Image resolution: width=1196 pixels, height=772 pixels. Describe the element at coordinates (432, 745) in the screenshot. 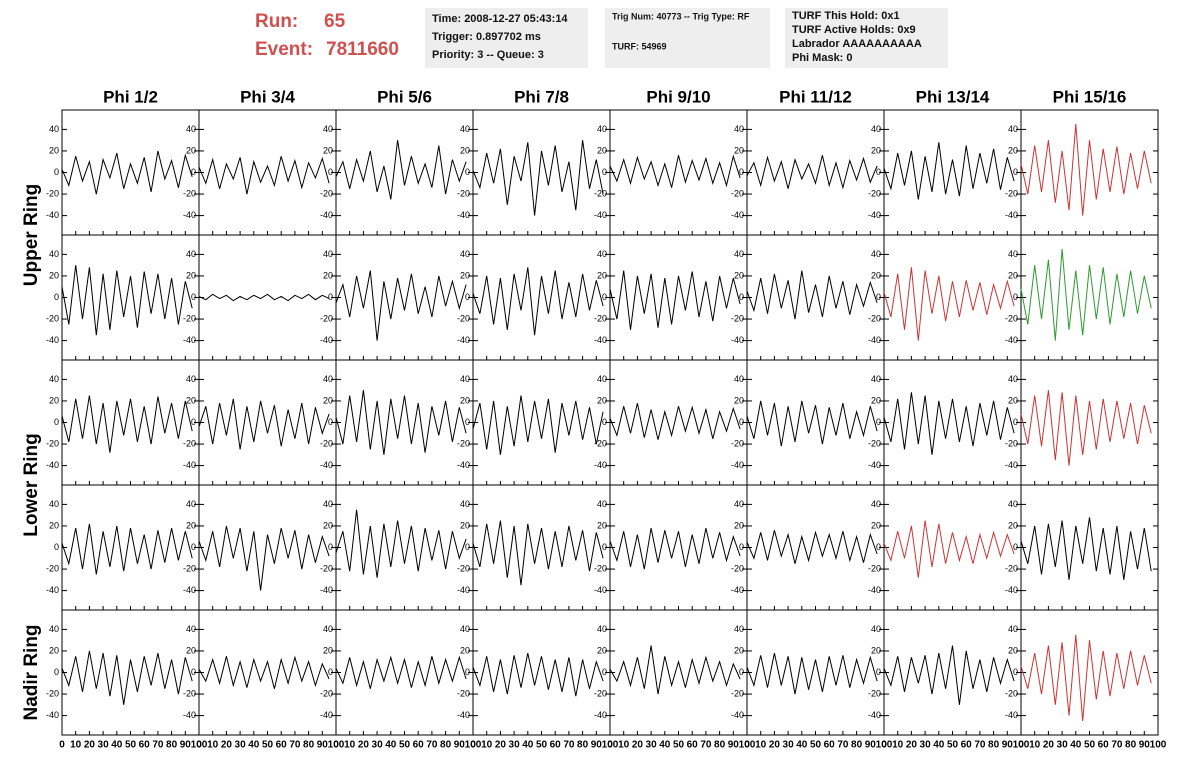

I see `x-tick-label: 70` at that location.